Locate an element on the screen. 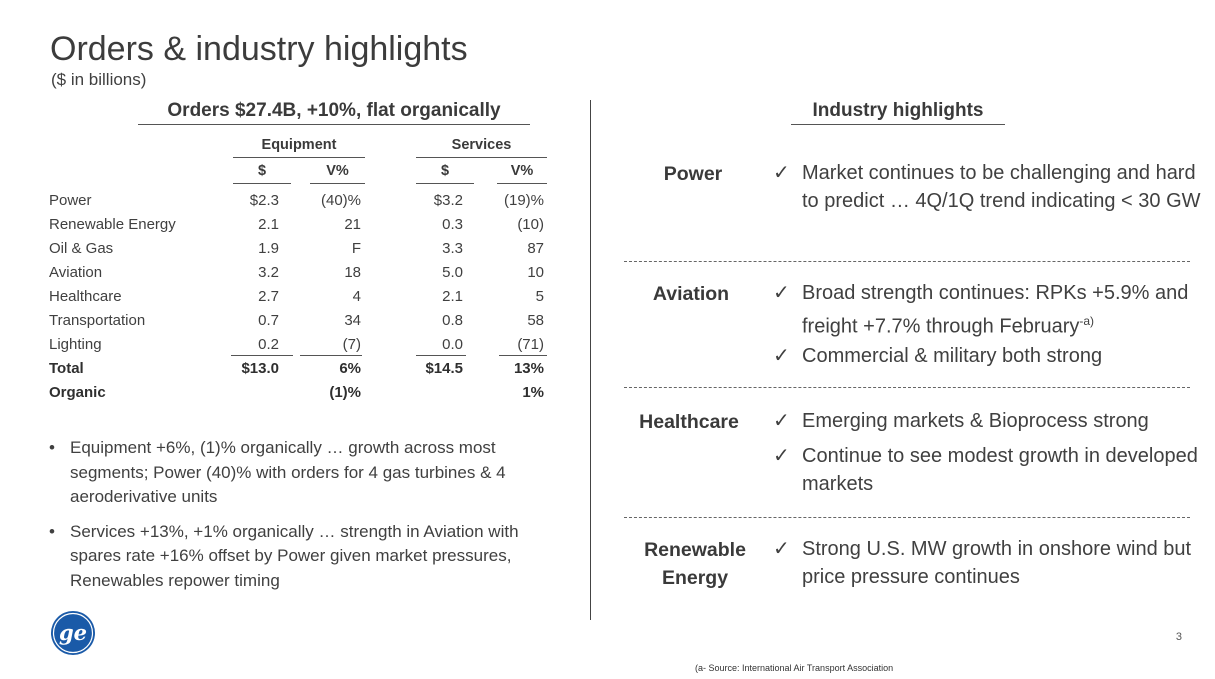 This screenshot has width=1215, height=679. equipment-change: (40)% is located at coordinates (340, 200).